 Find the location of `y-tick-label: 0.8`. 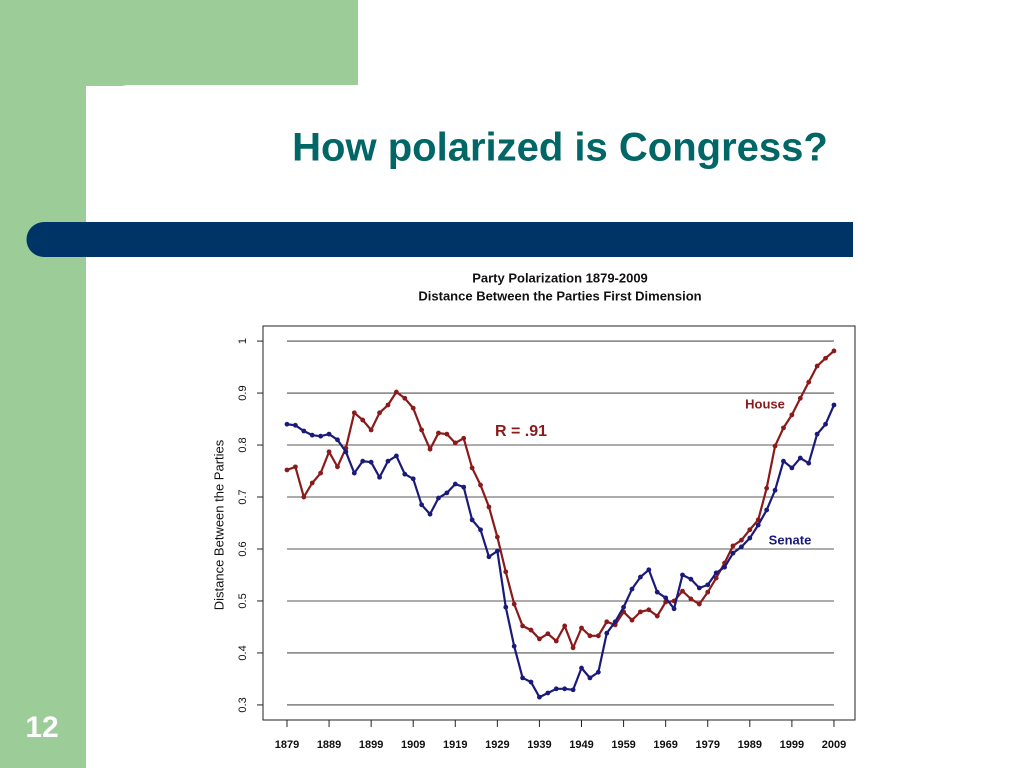

y-tick-label: 0.8 is located at coordinates (243, 444).